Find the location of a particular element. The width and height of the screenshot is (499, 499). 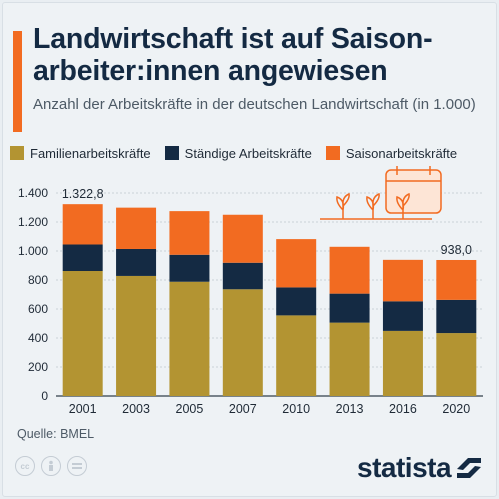

legend-swatch-seasonal is located at coordinates (332, 153).